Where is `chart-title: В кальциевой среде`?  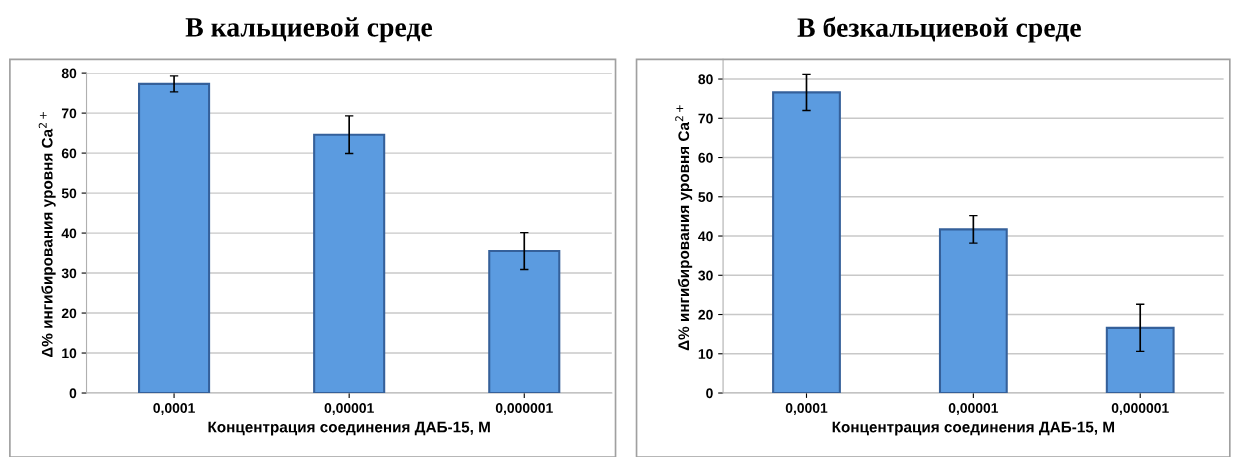 chart-title: В кальциевой среде is located at coordinates (309, 30).